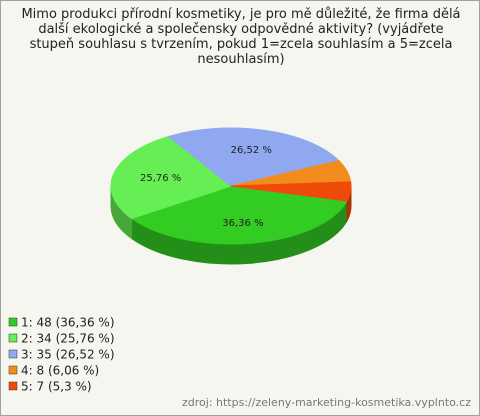 Image resolution: width=480 pixels, height=416 pixels. I want to click on legend-label: 4: 8 (6,06 %), so click(60, 371).